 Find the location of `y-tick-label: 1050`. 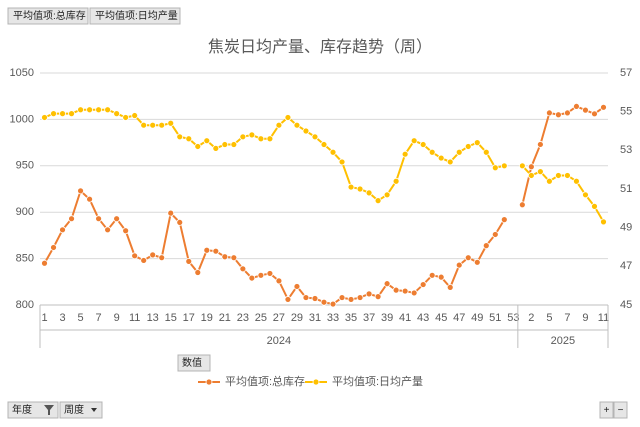

y-tick-label: 1050 is located at coordinates (22, 73).